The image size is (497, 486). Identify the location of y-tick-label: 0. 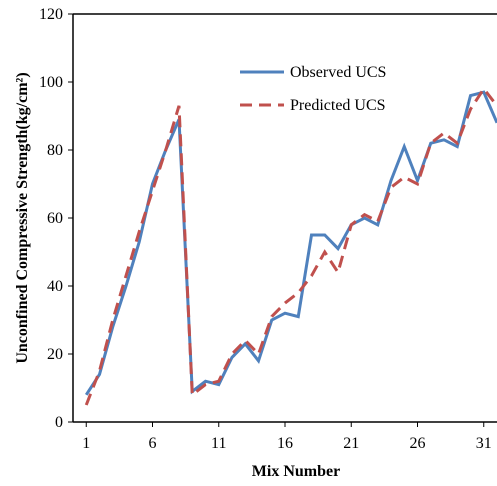
(59, 422).